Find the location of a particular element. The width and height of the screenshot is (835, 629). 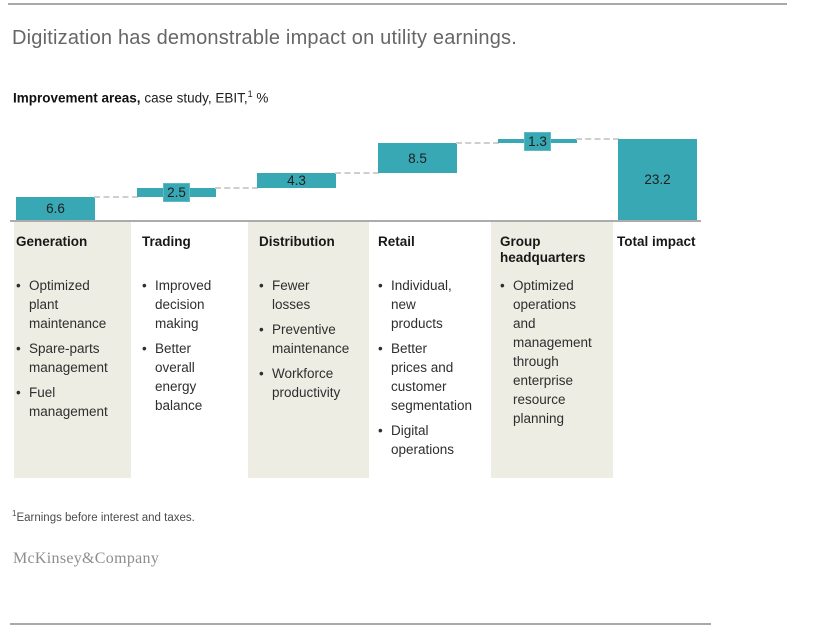

column-header-retail: Retail is located at coordinates (396, 241).